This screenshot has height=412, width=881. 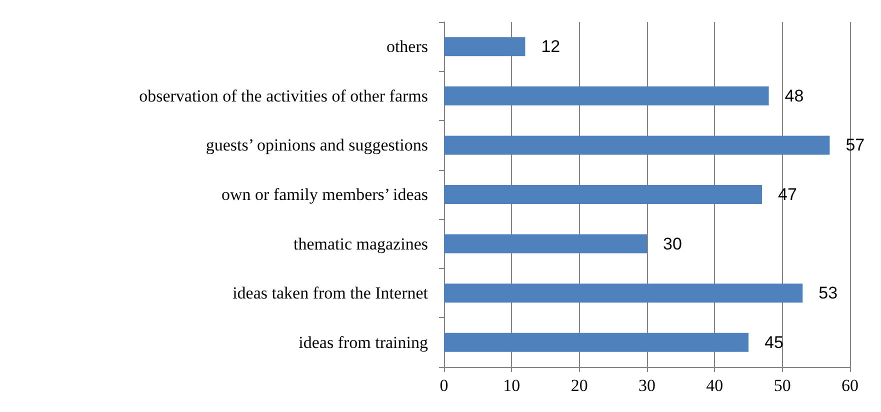 I want to click on y-tick-label: guests’ opinions and suggestions, so click(x=317, y=145).